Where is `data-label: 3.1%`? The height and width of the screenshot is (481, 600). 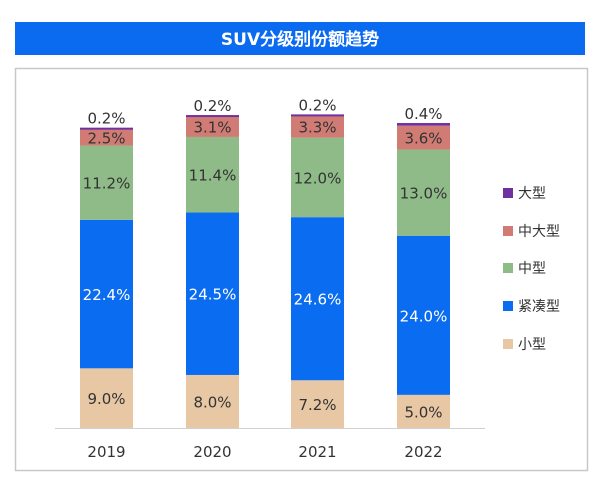 data-label: 3.1% is located at coordinates (212, 128).